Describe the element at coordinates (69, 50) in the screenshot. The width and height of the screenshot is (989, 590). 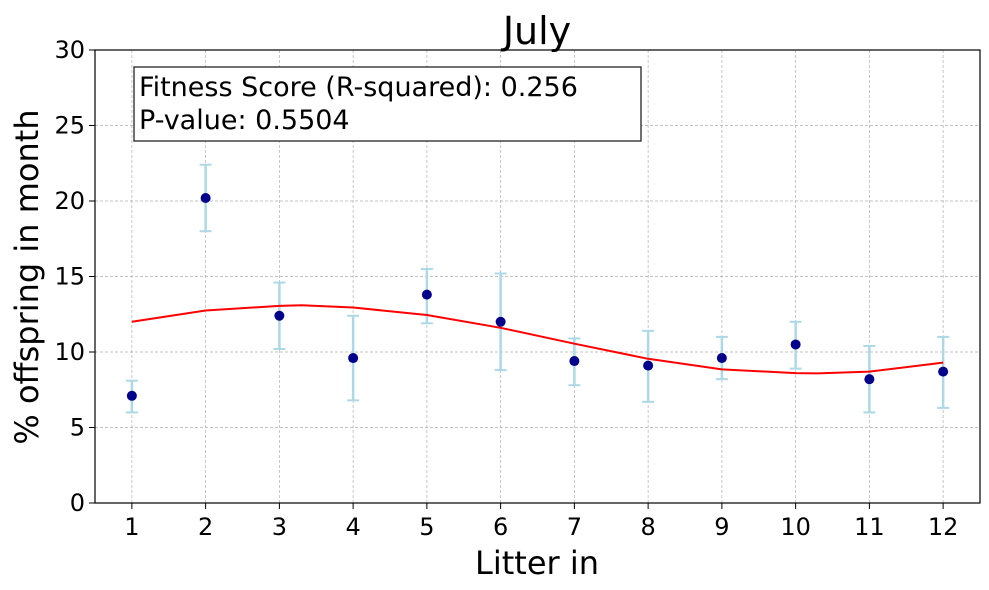
I see `y-tick-label: 30` at that location.